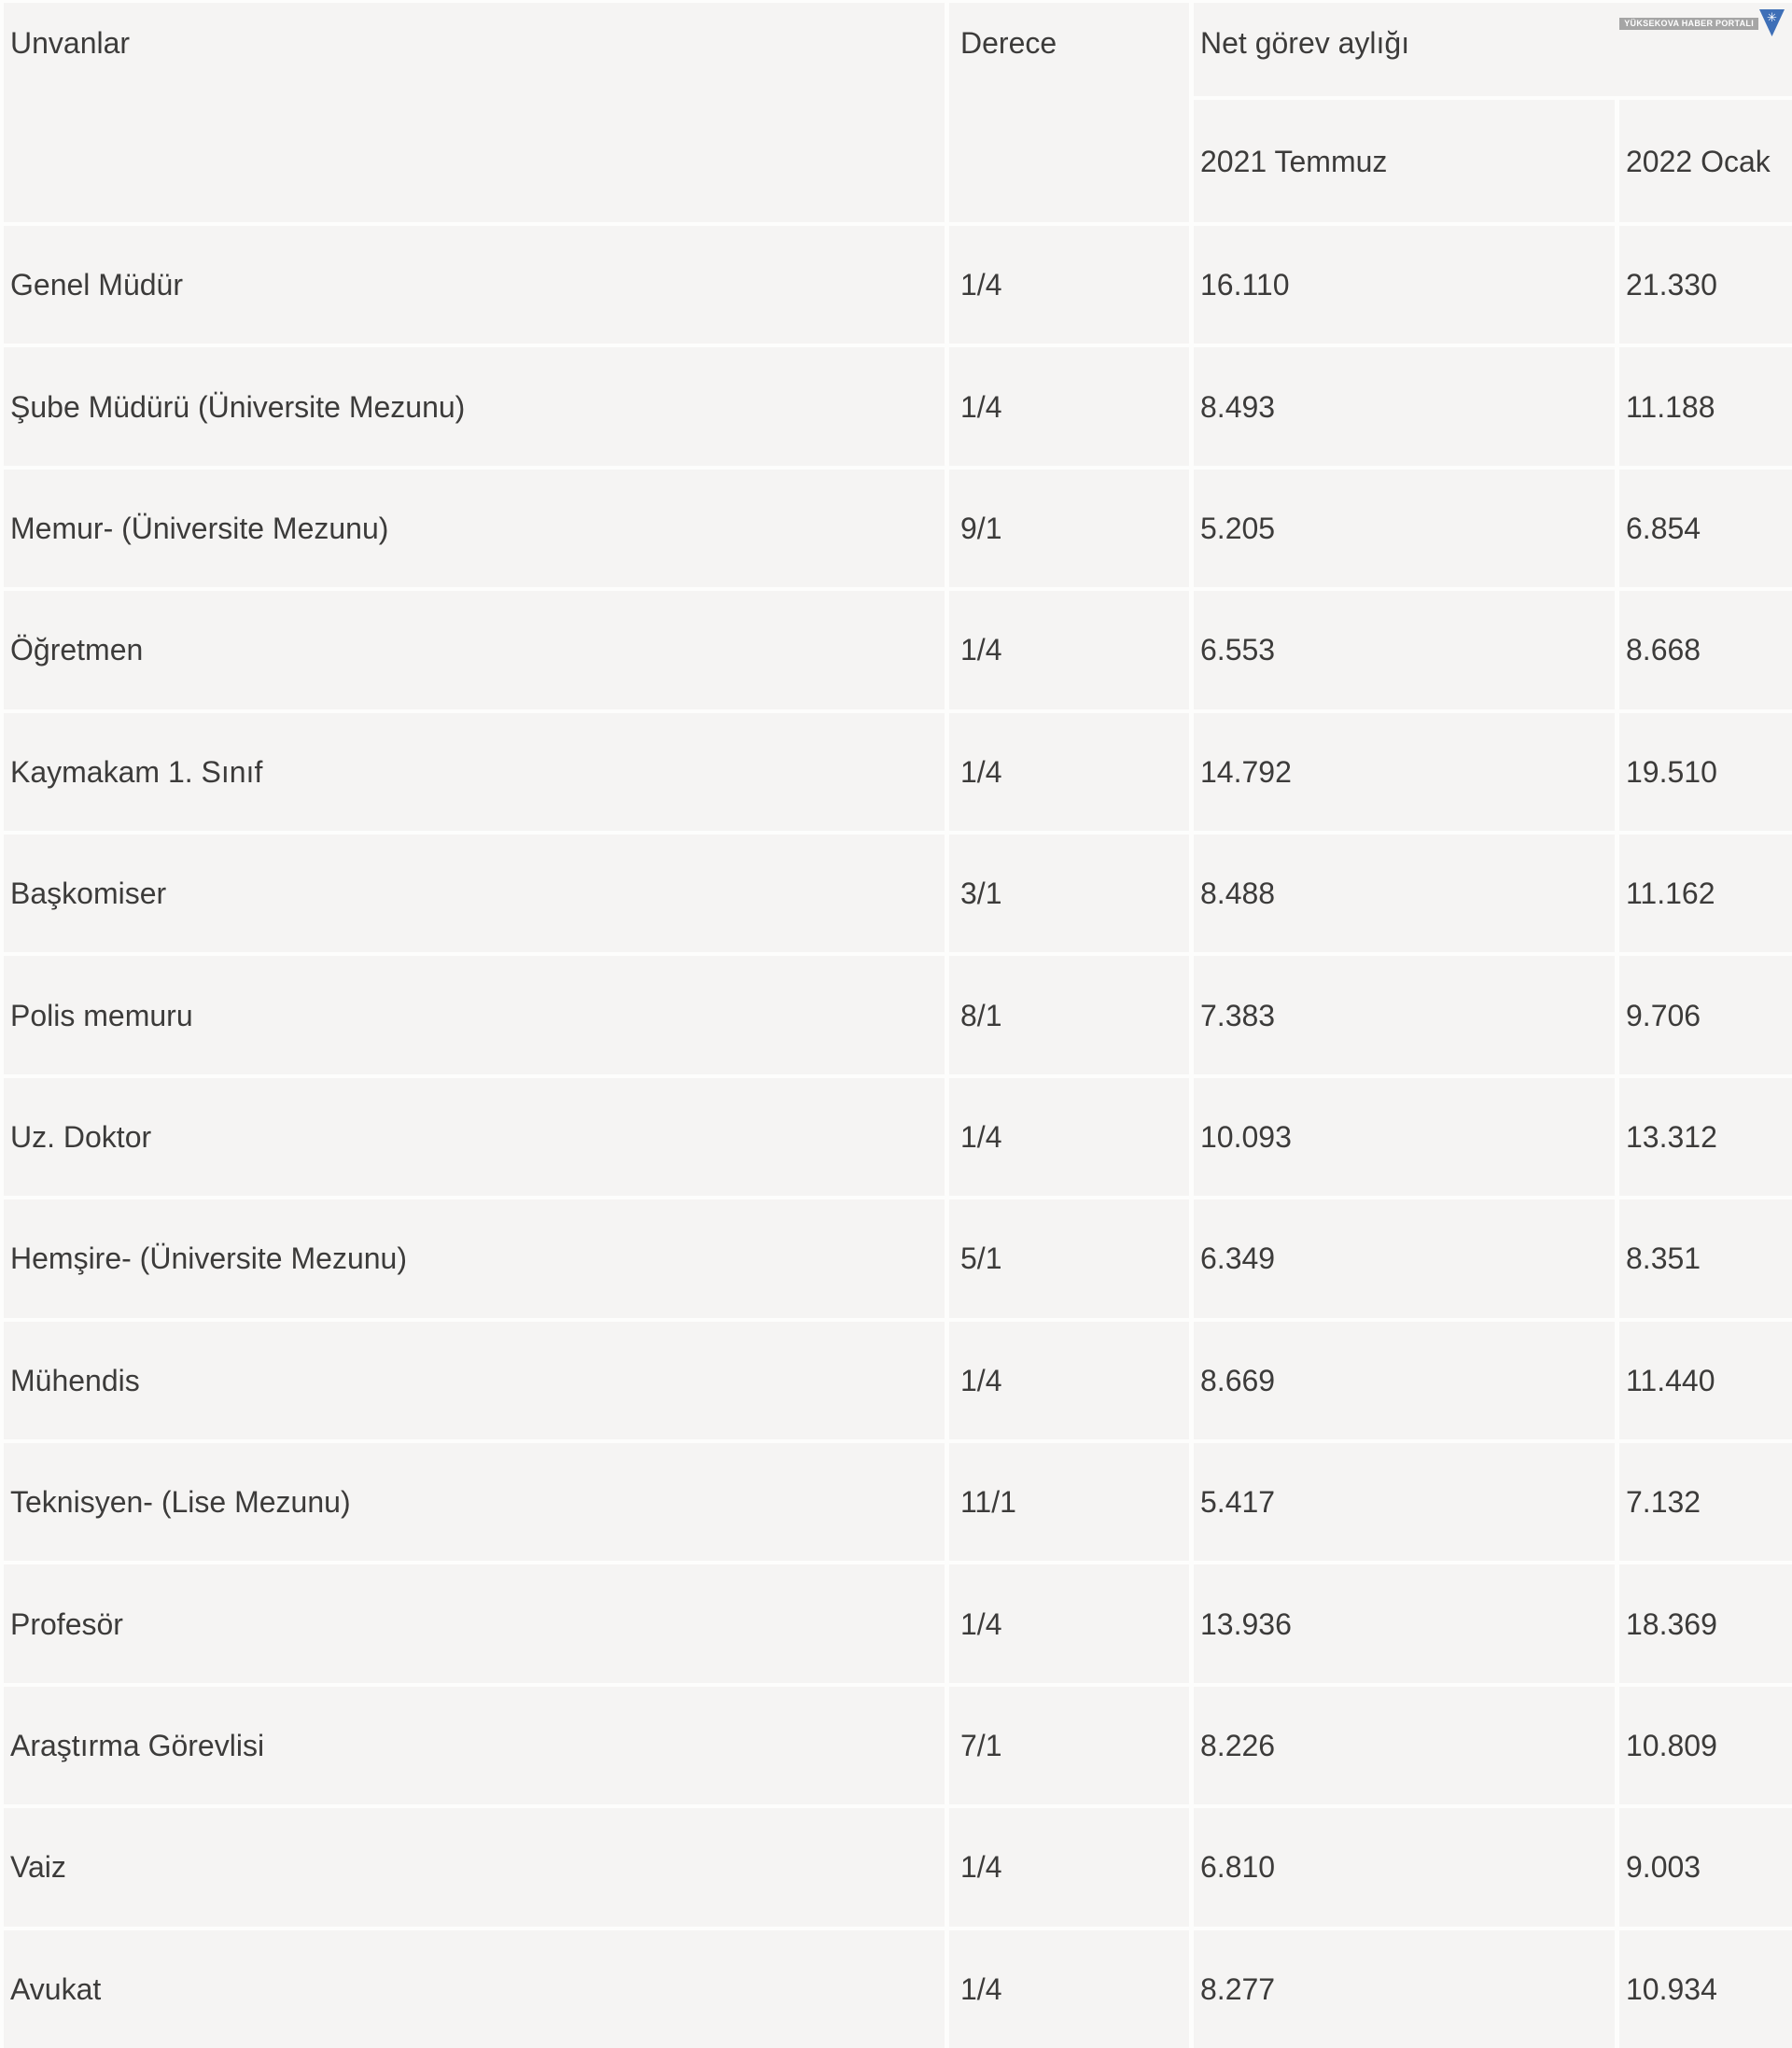 The height and width of the screenshot is (2048, 1792). I want to click on row-title-cell: Hemşire- (Üniversite Mezunu), so click(474, 1258).